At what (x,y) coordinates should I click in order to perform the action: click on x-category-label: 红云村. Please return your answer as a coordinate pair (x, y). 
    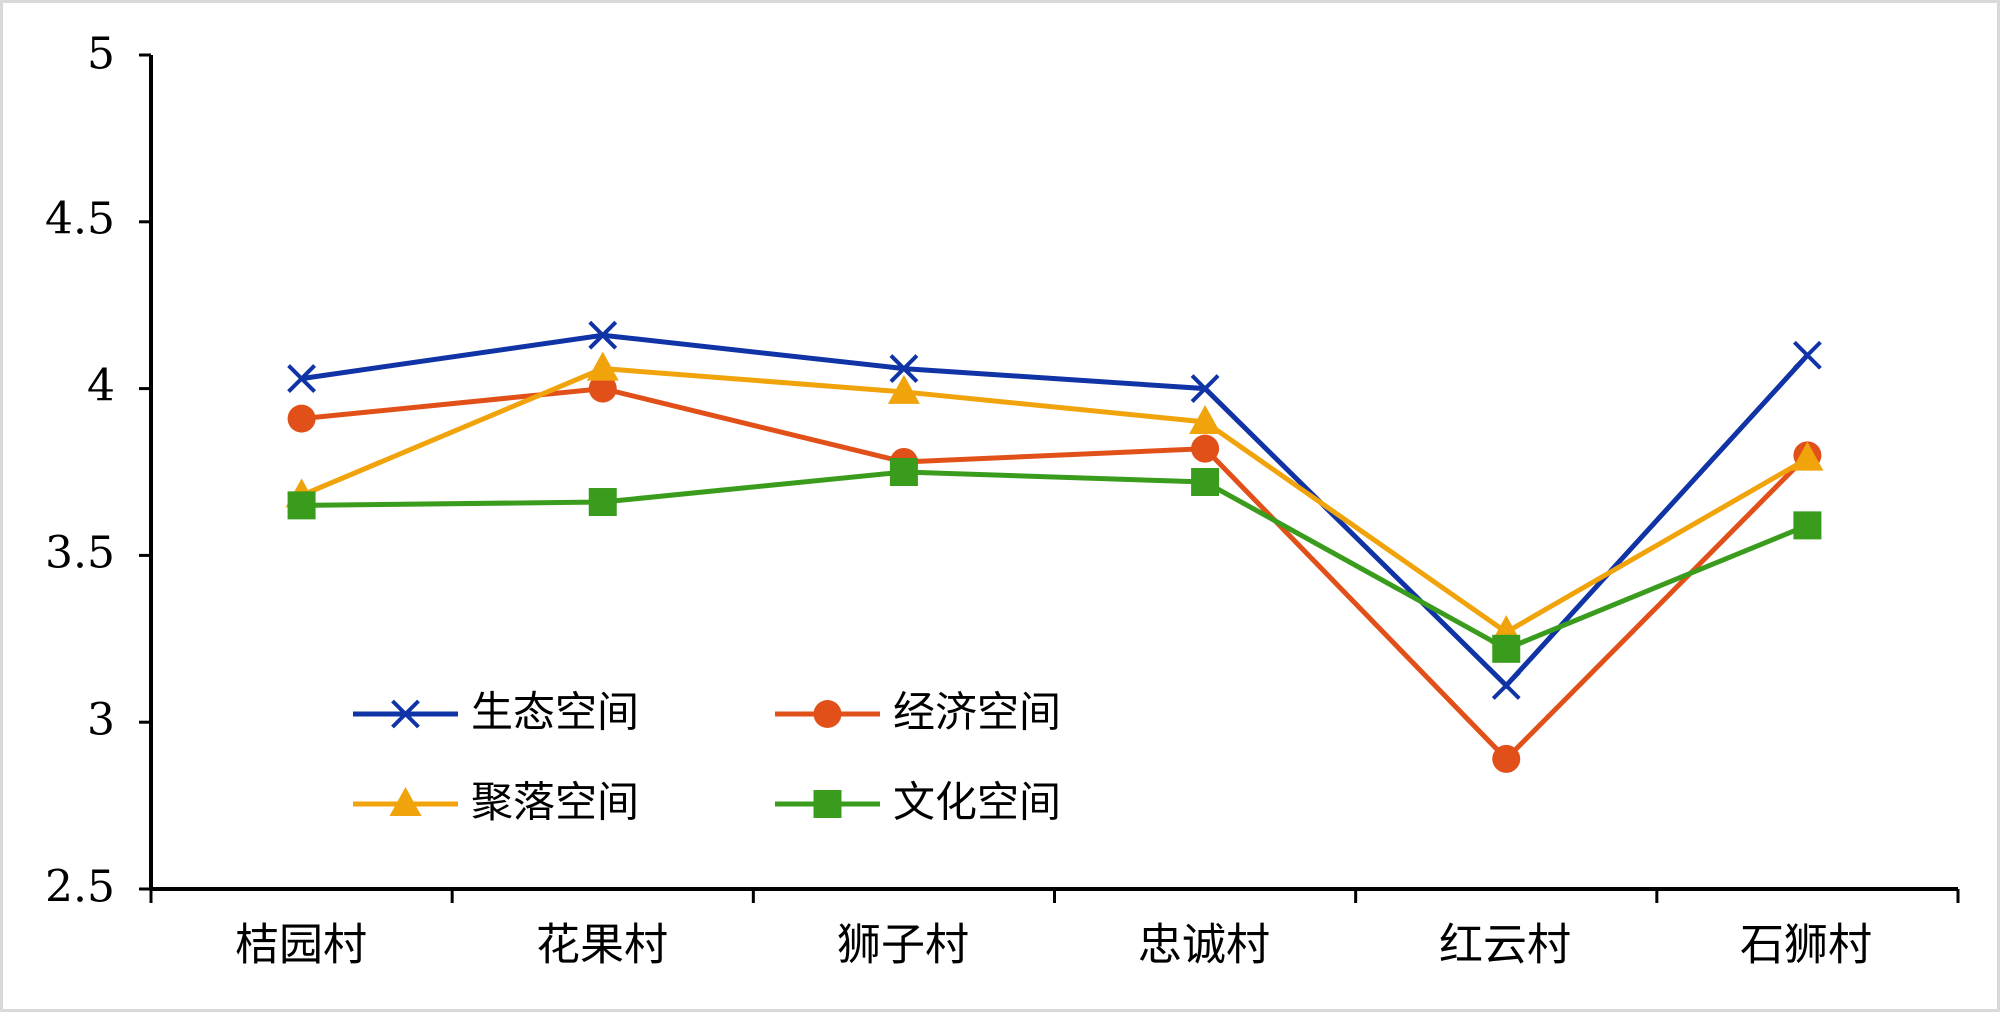
    Looking at the image, I should click on (1505, 945).